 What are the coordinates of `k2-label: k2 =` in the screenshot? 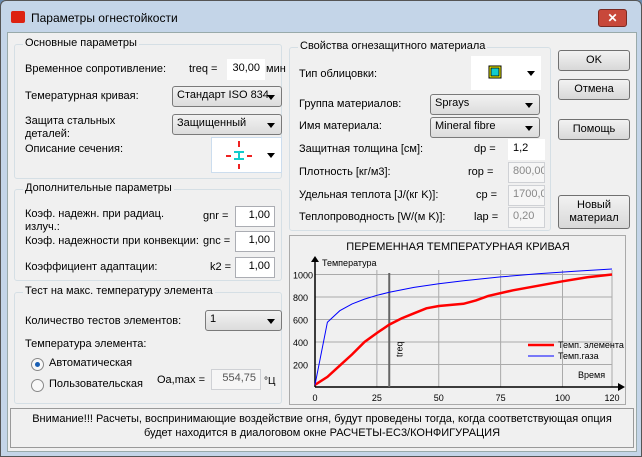 It's located at (221, 267).